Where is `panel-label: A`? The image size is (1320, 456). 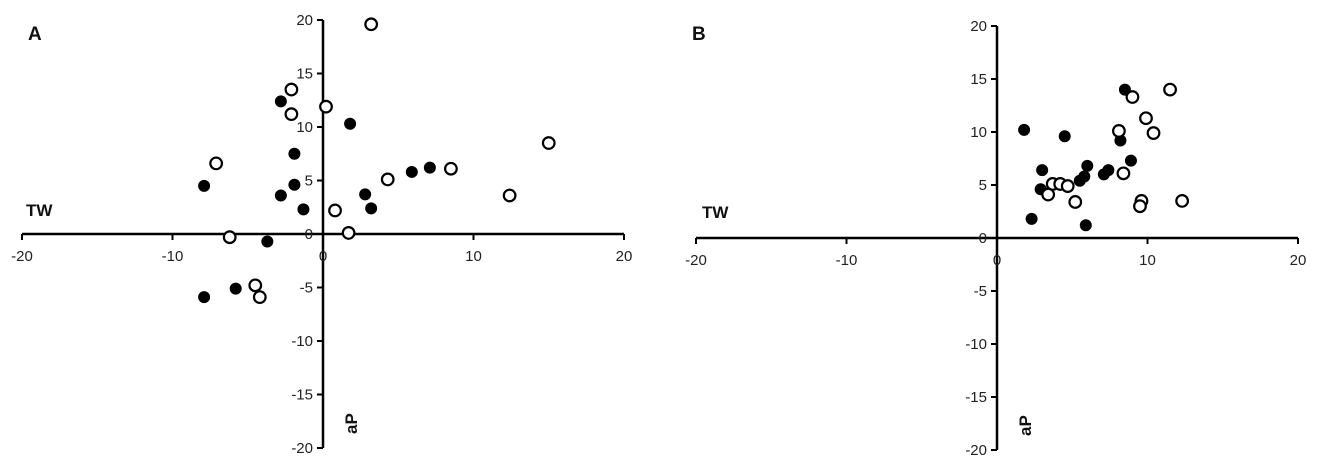 panel-label: A is located at coordinates (35, 34).